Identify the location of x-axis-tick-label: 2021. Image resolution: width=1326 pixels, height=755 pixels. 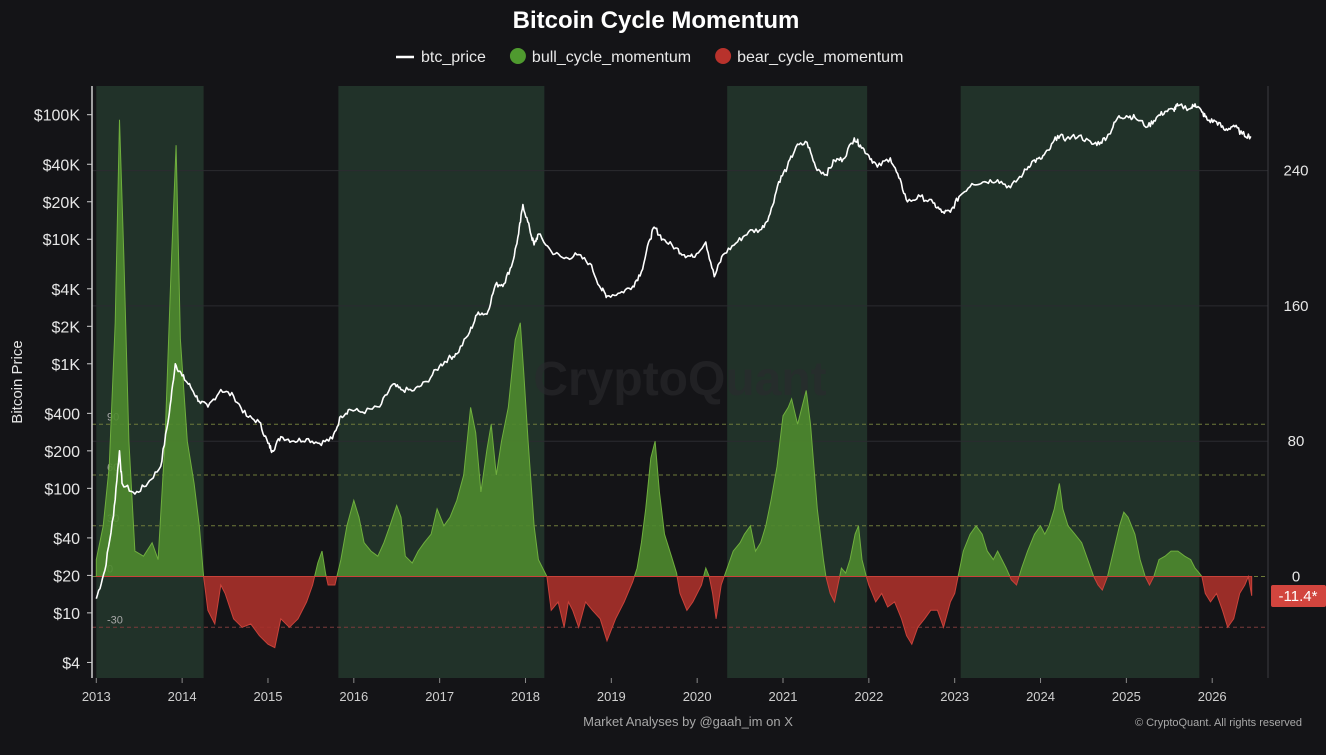
(783, 696).